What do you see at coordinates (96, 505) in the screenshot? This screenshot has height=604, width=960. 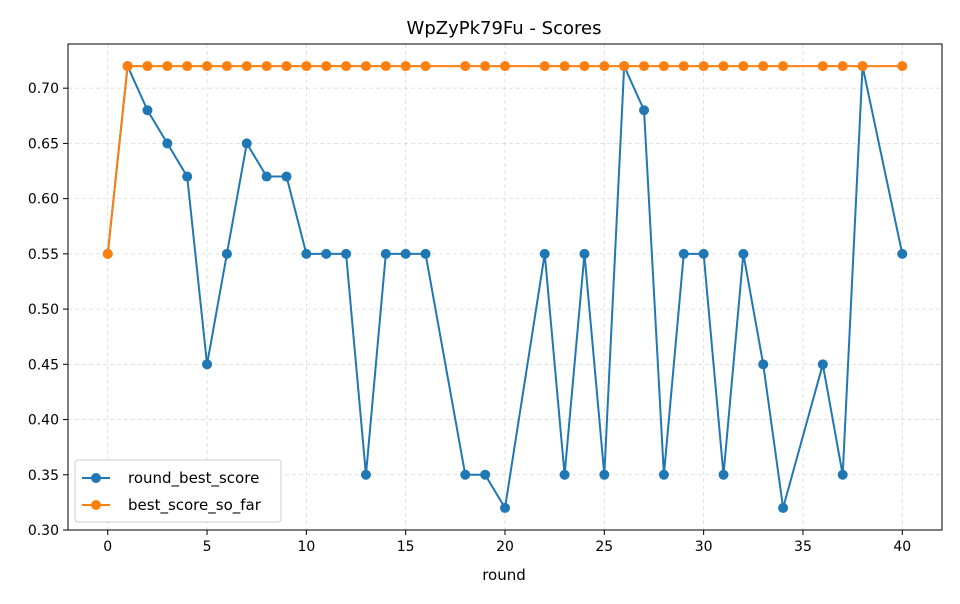 I see `legend-marker-best-score-so-far` at bounding box center [96, 505].